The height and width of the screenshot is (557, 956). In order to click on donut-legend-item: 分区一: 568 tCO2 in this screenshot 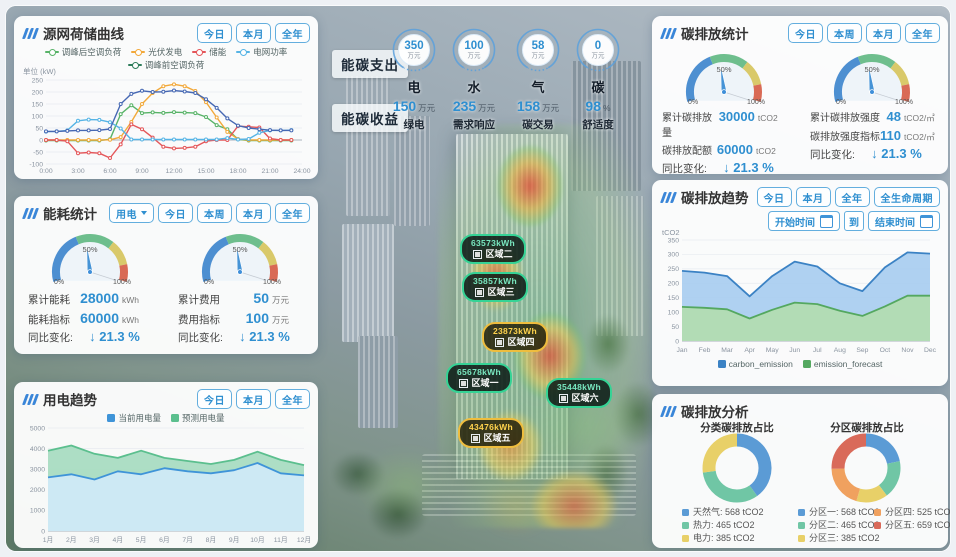, I will do `click(839, 512)`.